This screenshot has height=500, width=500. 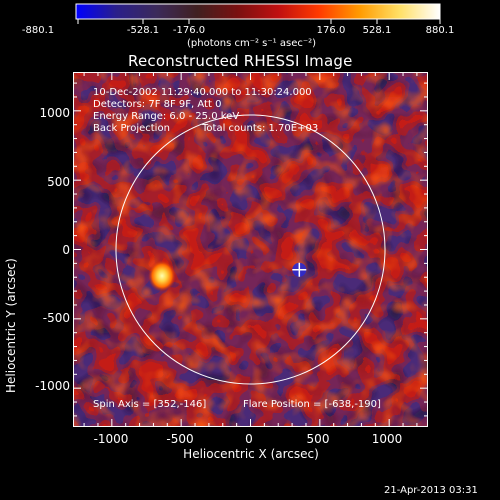 What do you see at coordinates (166, 116) in the screenshot?
I see `energy-range-label: Energy Range: 6.0 - 25.0 keV` at bounding box center [166, 116].